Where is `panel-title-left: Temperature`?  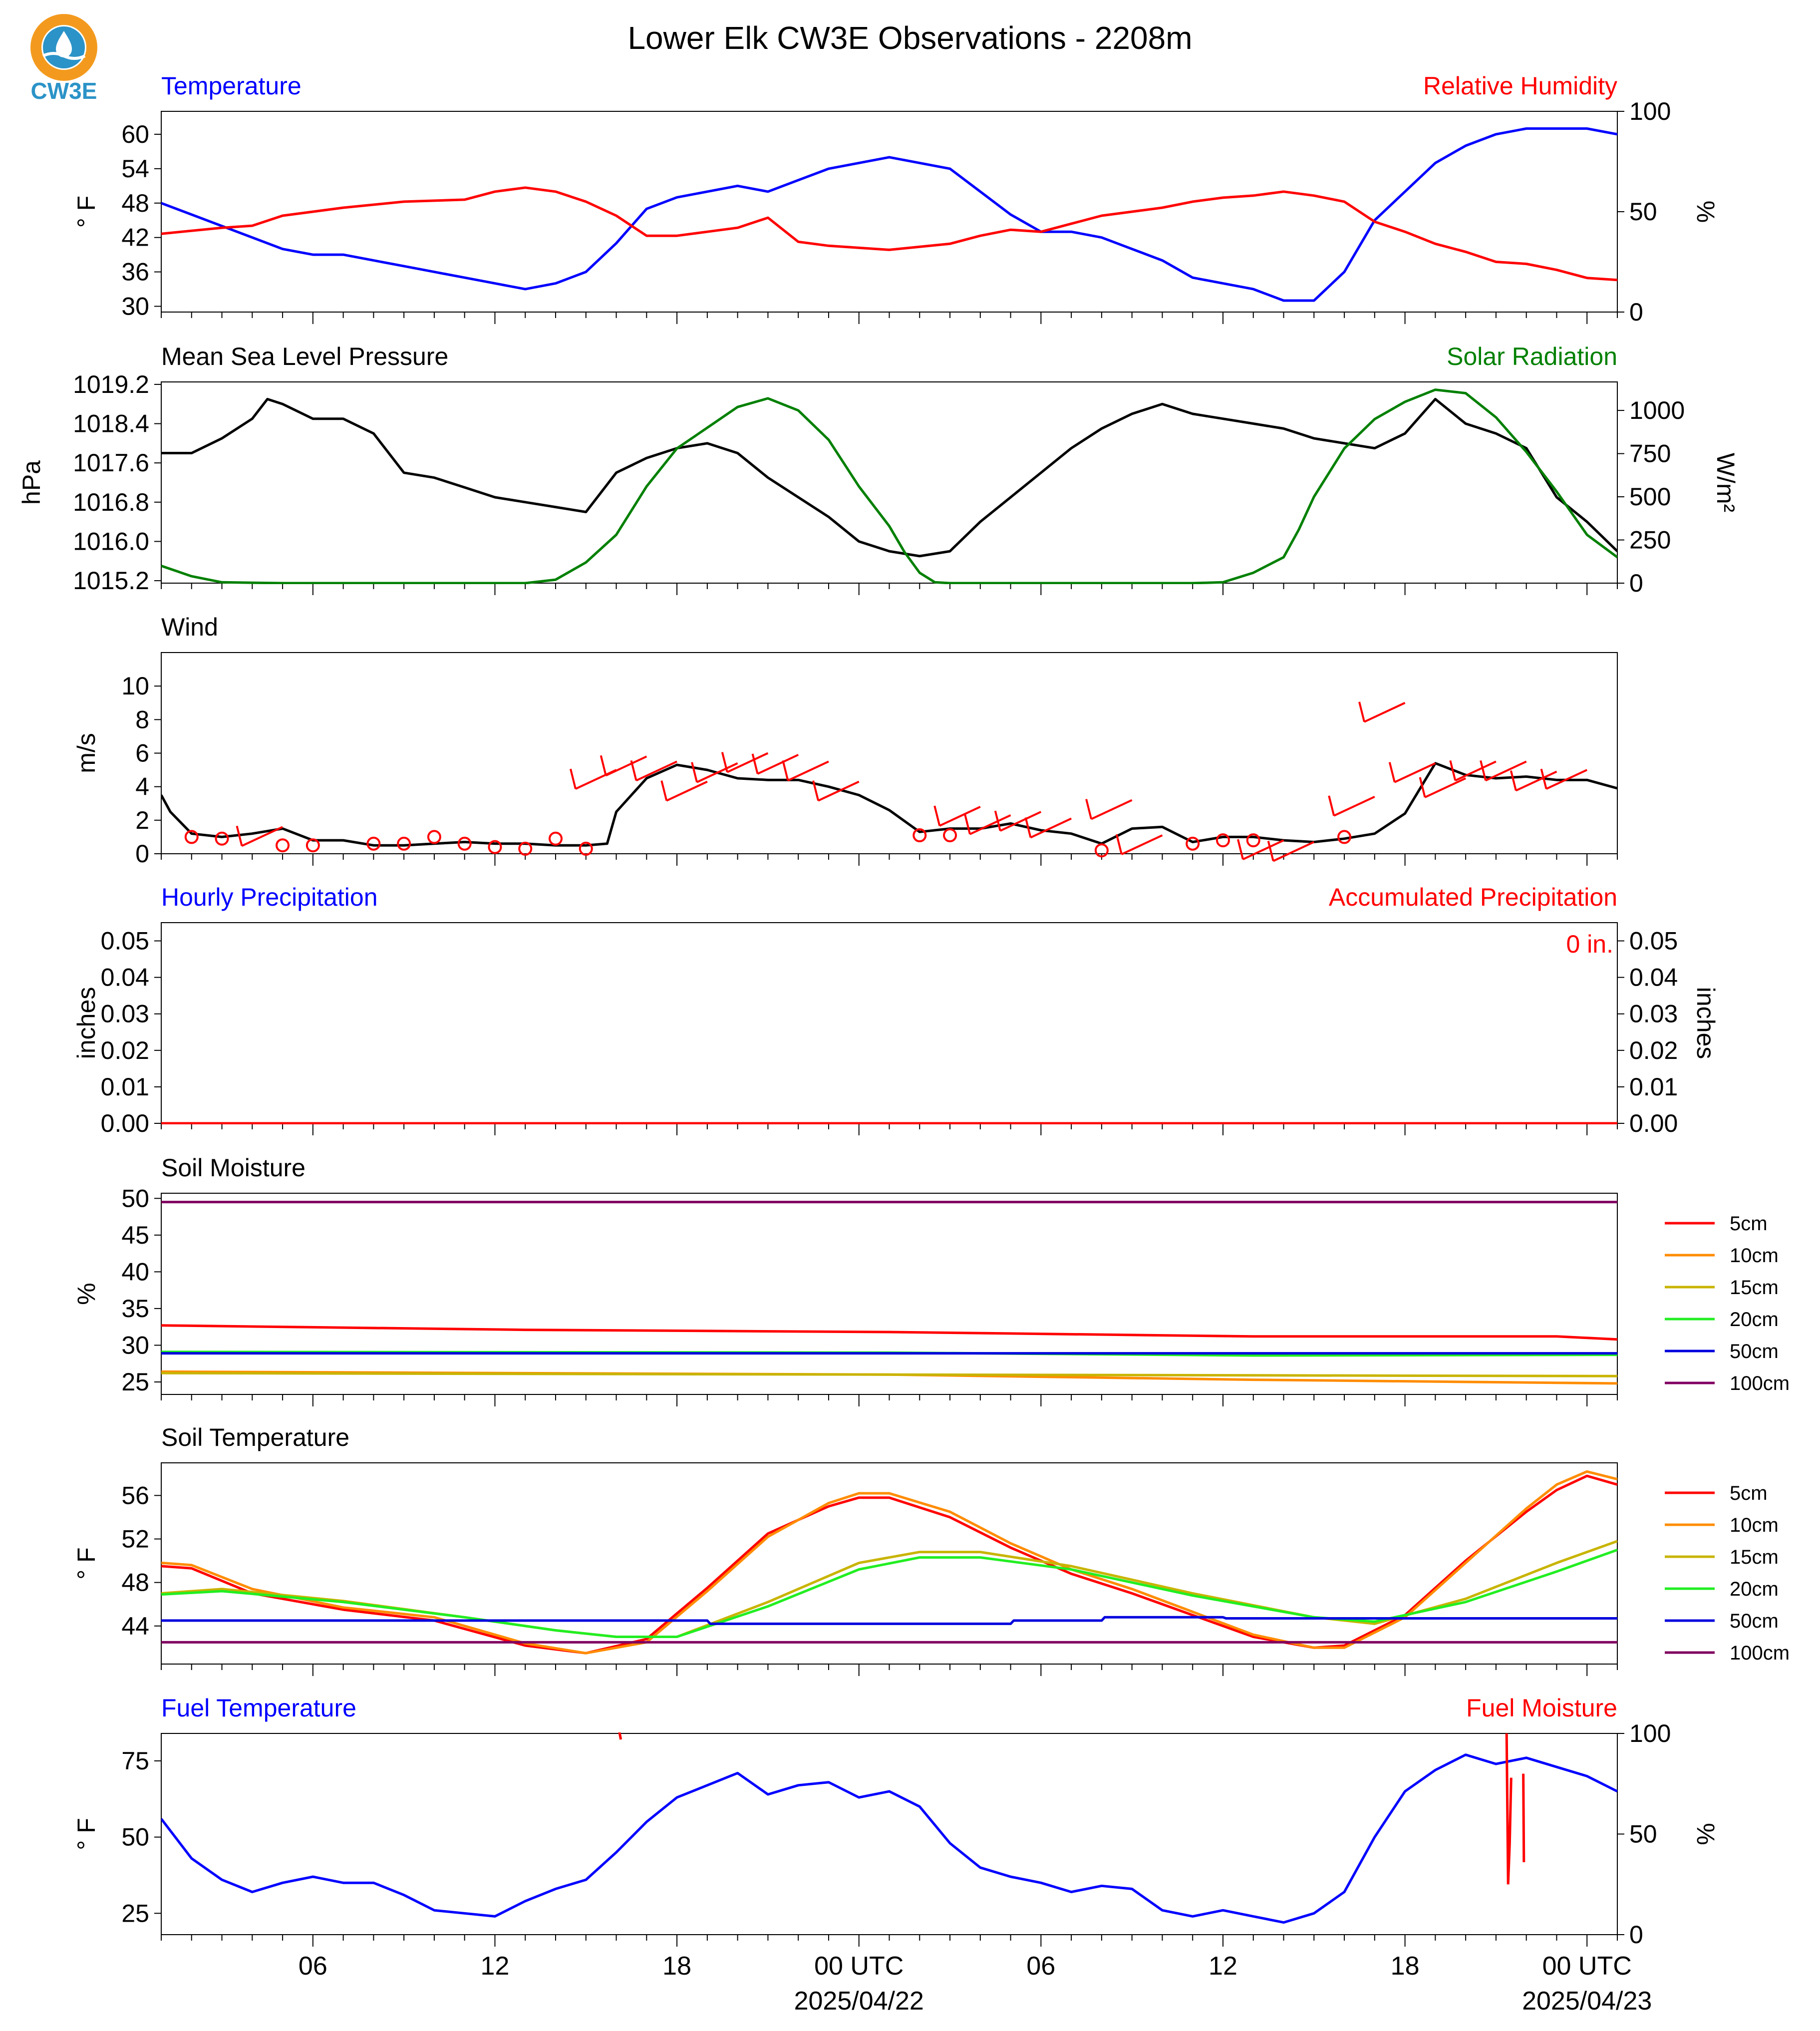
panel-title-left: Temperature is located at coordinates (231, 86).